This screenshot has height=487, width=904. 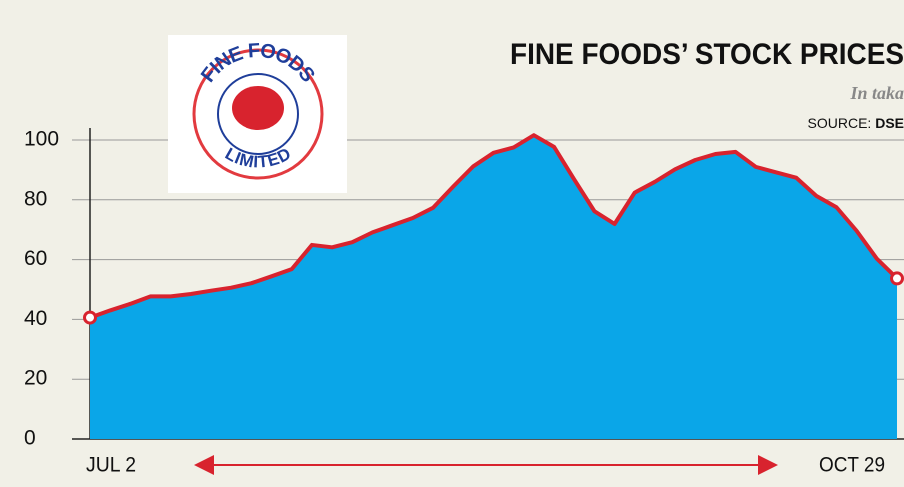 What do you see at coordinates (852, 465) in the screenshot?
I see `x-tick-label: OCT 29` at bounding box center [852, 465].